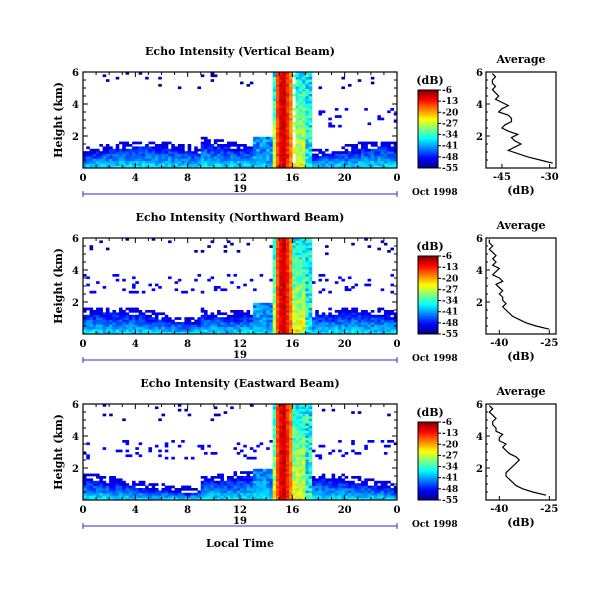 The width and height of the screenshot is (610, 603). I want to click on x-tick-label: 0, so click(397, 178).